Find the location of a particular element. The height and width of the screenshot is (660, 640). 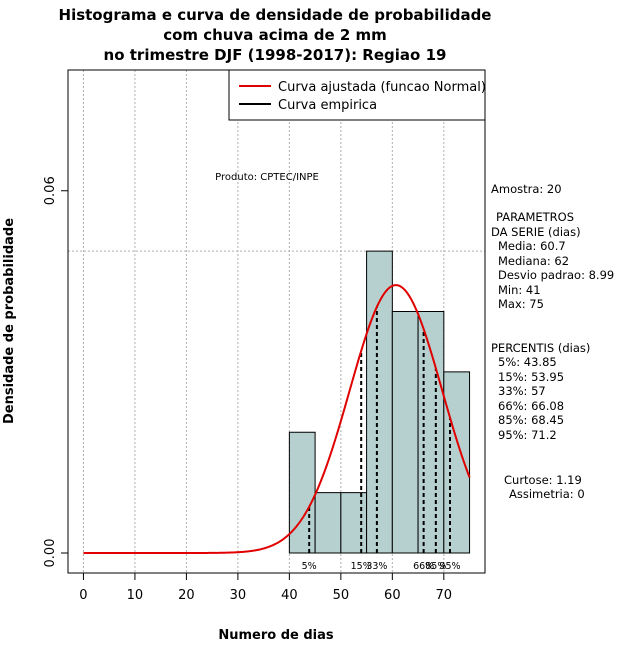

skewness: Assimetria: 0 is located at coordinates (547, 494).